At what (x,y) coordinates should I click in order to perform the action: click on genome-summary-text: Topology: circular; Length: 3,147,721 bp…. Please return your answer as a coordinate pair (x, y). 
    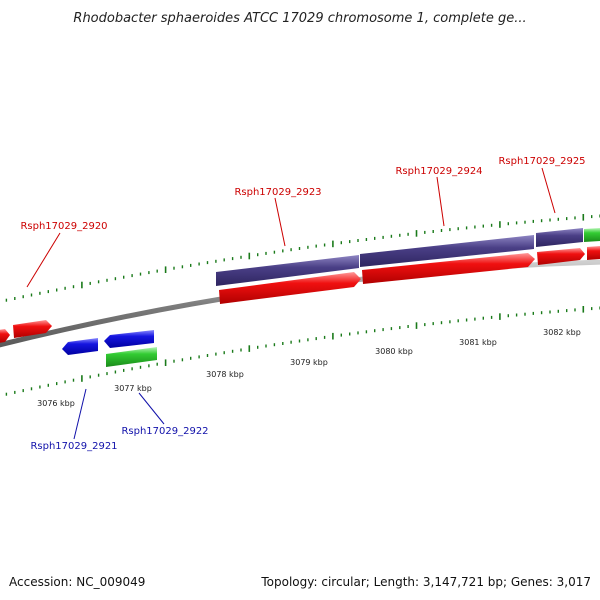
    Looking at the image, I should click on (425, 582).